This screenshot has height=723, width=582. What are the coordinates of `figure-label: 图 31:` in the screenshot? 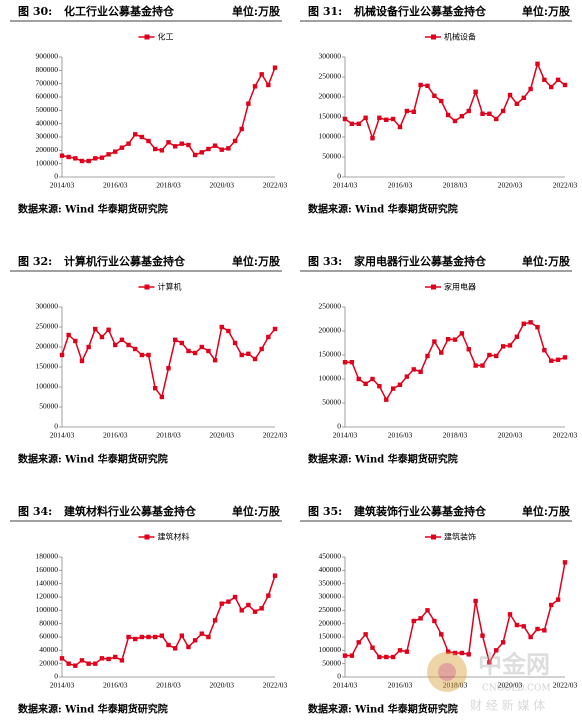 It's located at (325, 11).